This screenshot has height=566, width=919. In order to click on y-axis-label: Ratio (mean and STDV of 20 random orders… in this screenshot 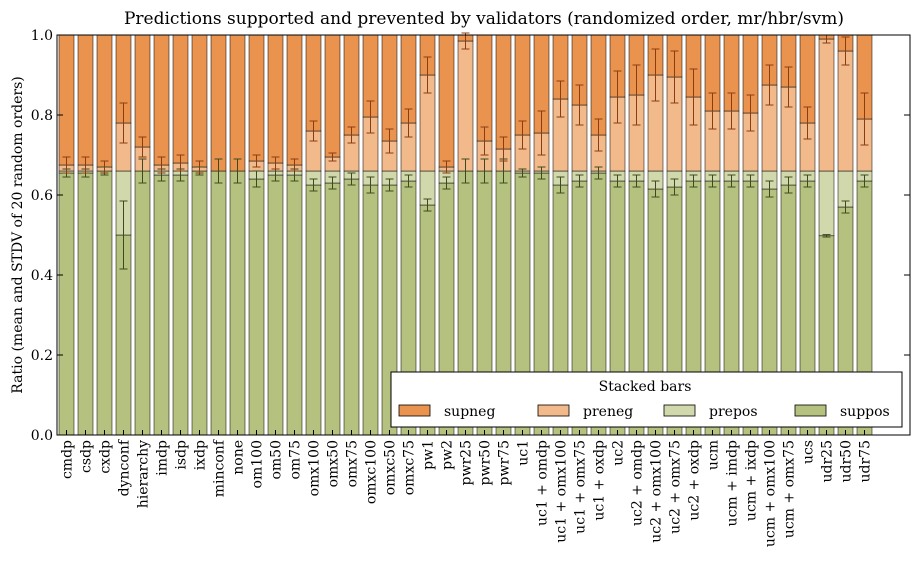, I will do `click(18, 234)`.